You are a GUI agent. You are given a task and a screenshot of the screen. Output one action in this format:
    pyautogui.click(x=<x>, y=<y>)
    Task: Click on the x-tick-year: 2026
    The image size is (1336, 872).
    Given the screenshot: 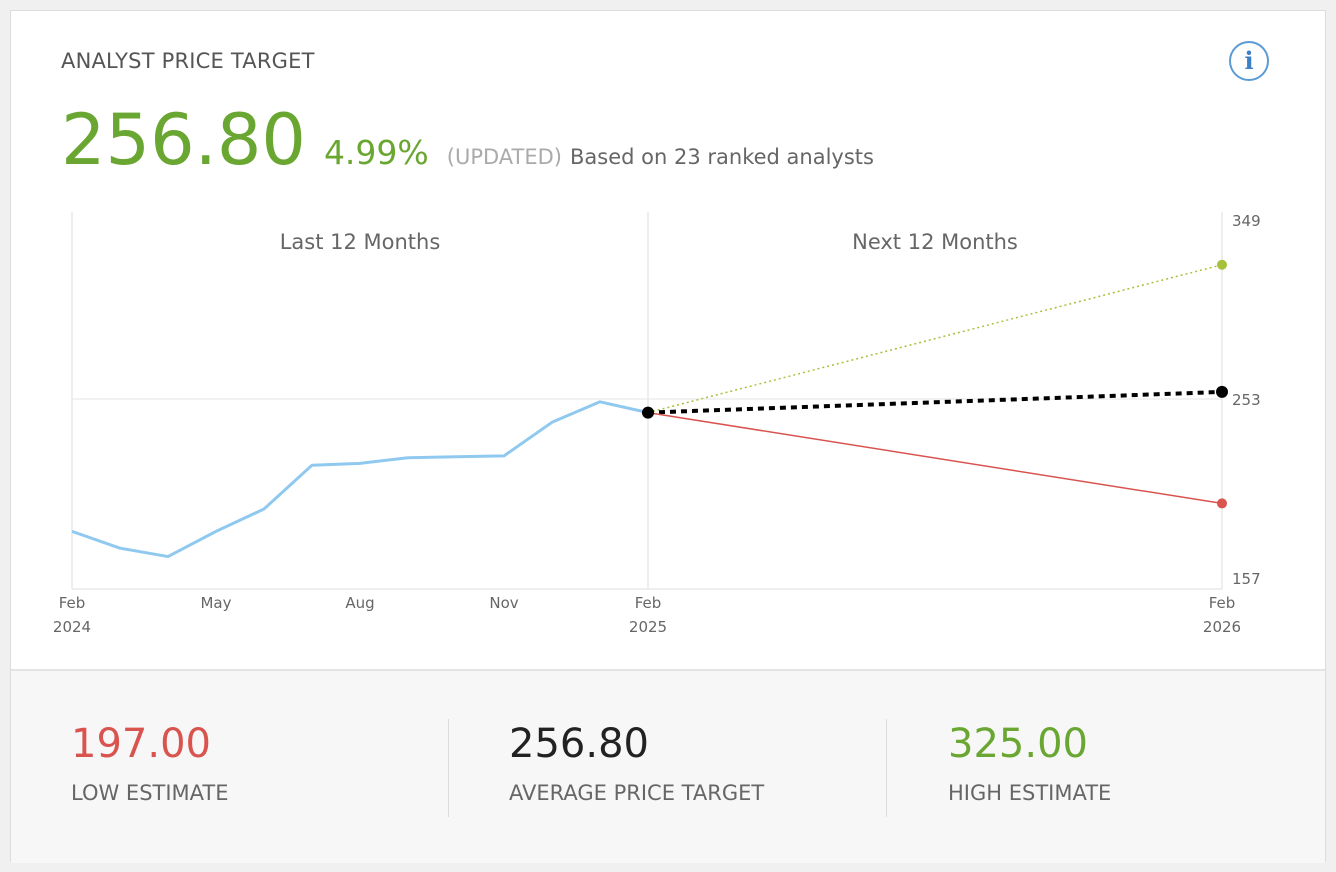 What is the action you would take?
    pyautogui.click(x=1222, y=627)
    